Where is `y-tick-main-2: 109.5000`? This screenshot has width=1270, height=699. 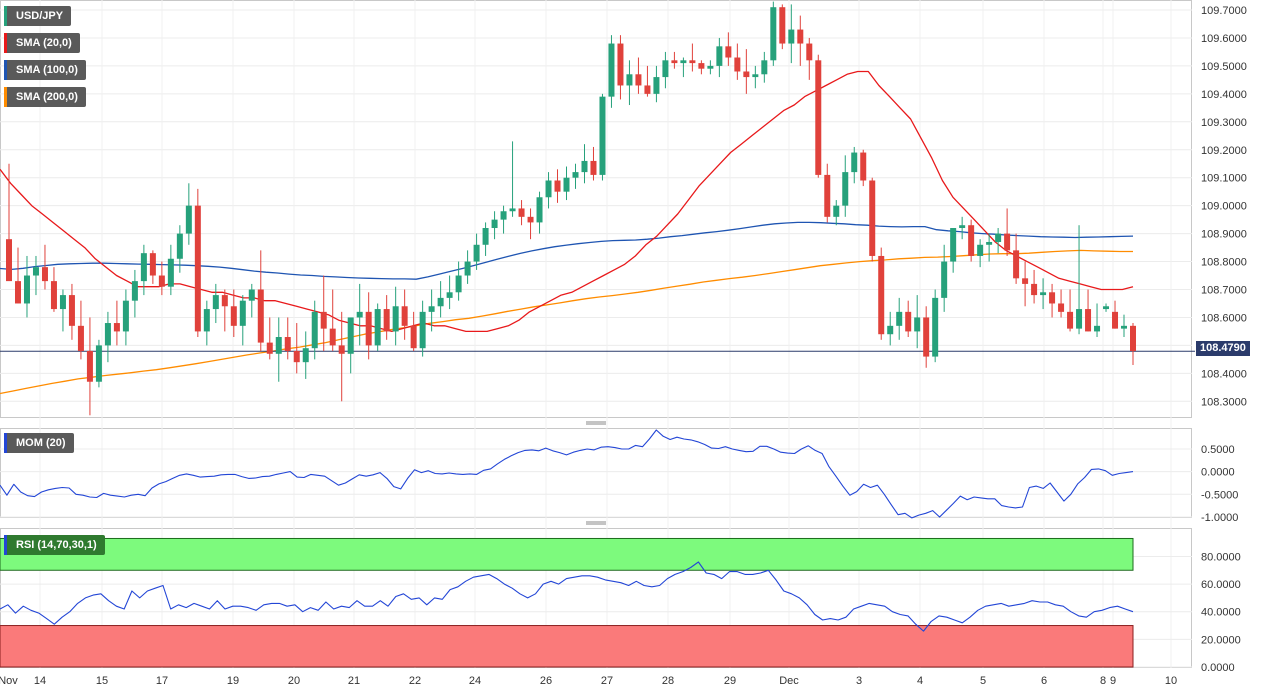
y-tick-main-2: 109.5000 is located at coordinates (1224, 67).